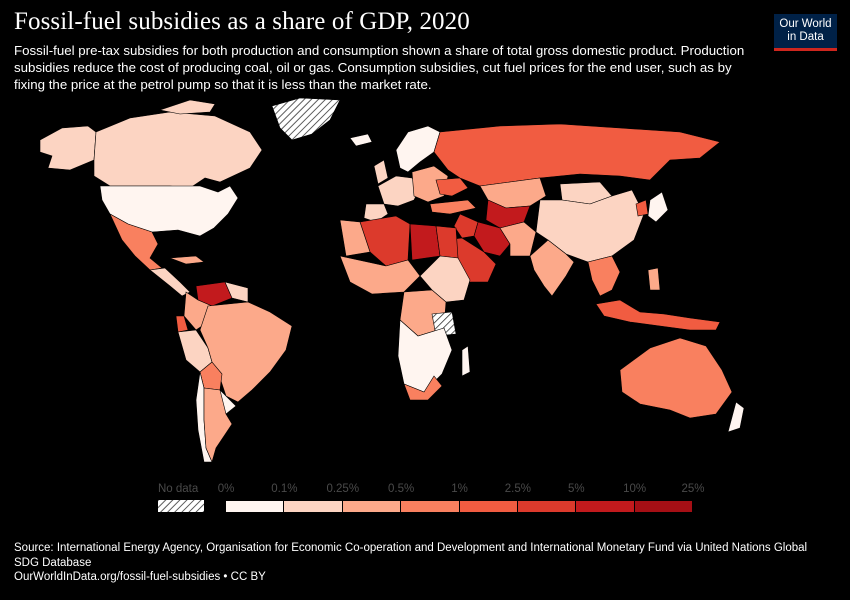  I want to click on country-india, so click(552, 268).